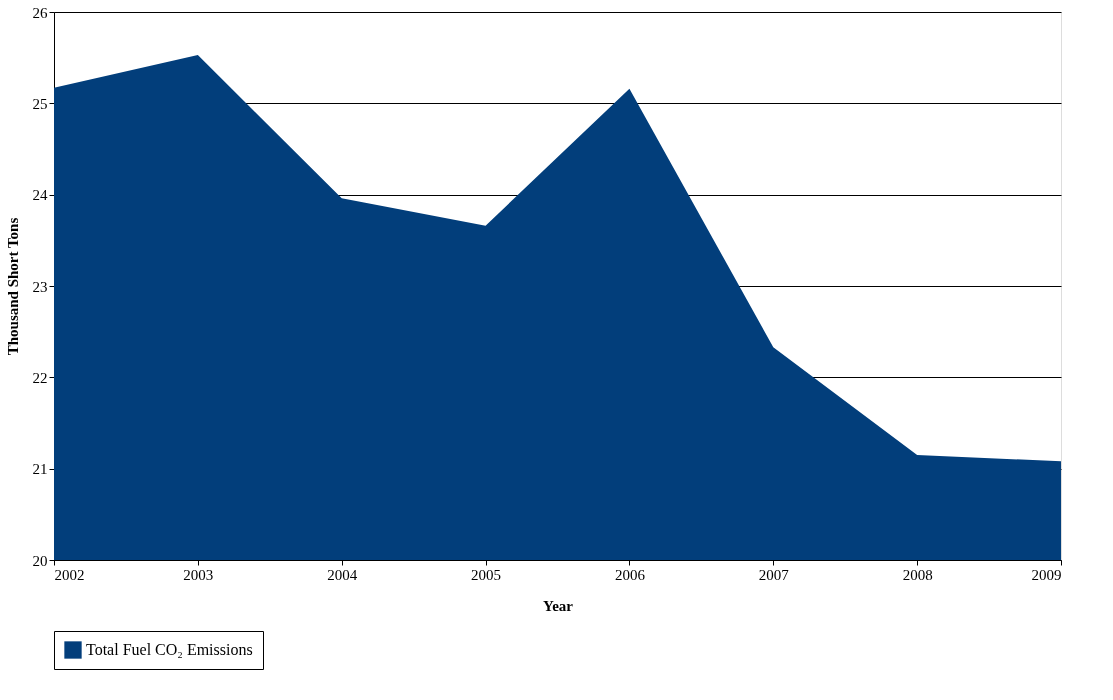 The width and height of the screenshot is (1113, 700). I want to click on y-tick-label: 20, so click(40, 560).